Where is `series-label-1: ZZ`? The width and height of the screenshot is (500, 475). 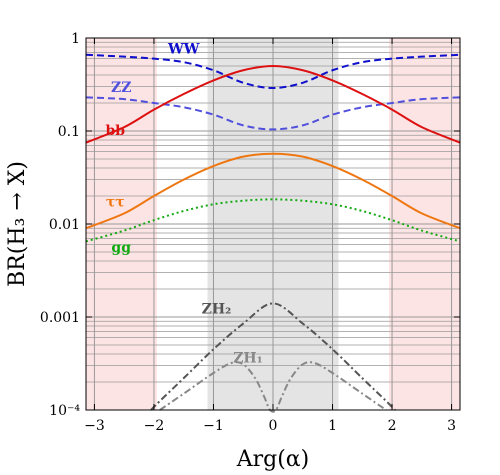 series-label-1: ZZ is located at coordinates (121, 88).